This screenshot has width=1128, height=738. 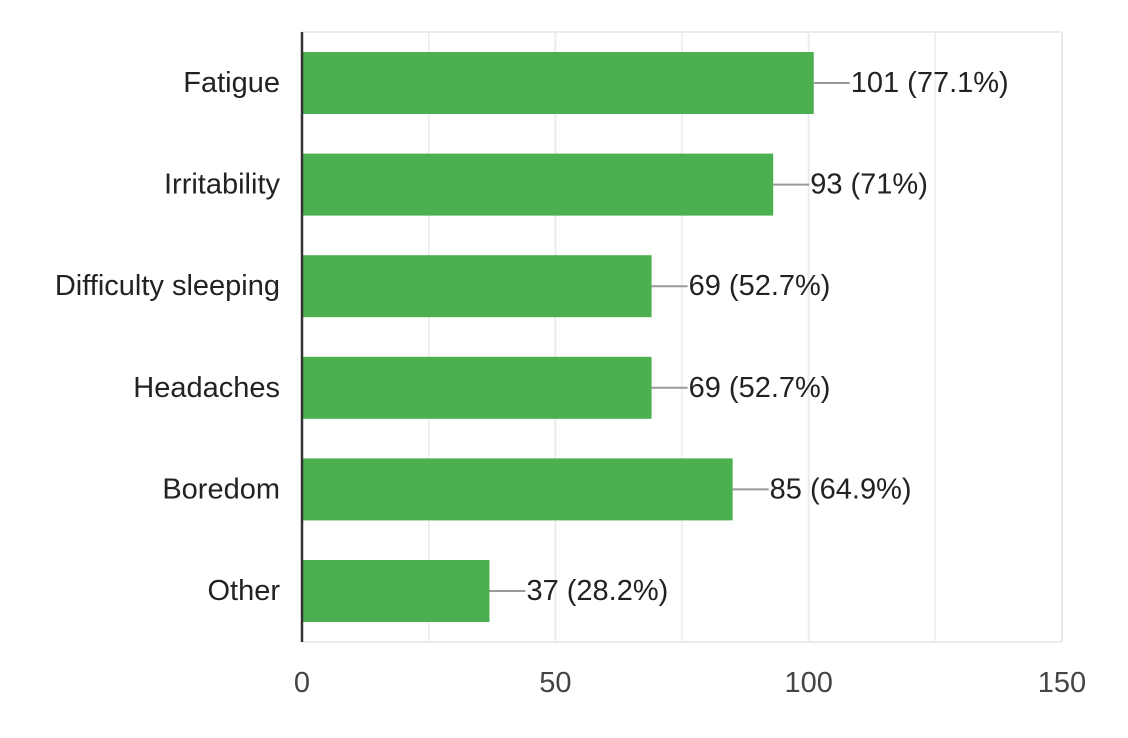 What do you see at coordinates (808, 683) in the screenshot?
I see `x-tick-label: 100` at bounding box center [808, 683].